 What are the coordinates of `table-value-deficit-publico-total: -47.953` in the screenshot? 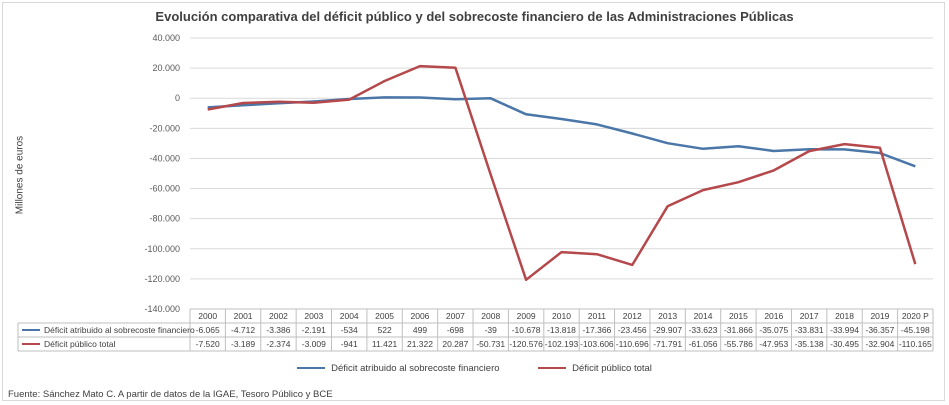 It's located at (773, 344).